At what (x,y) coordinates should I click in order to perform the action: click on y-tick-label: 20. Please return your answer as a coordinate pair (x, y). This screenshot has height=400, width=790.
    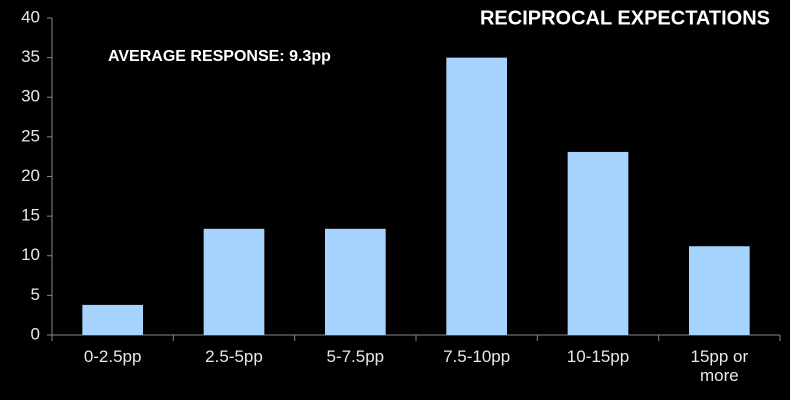
    Looking at the image, I should click on (30, 175).